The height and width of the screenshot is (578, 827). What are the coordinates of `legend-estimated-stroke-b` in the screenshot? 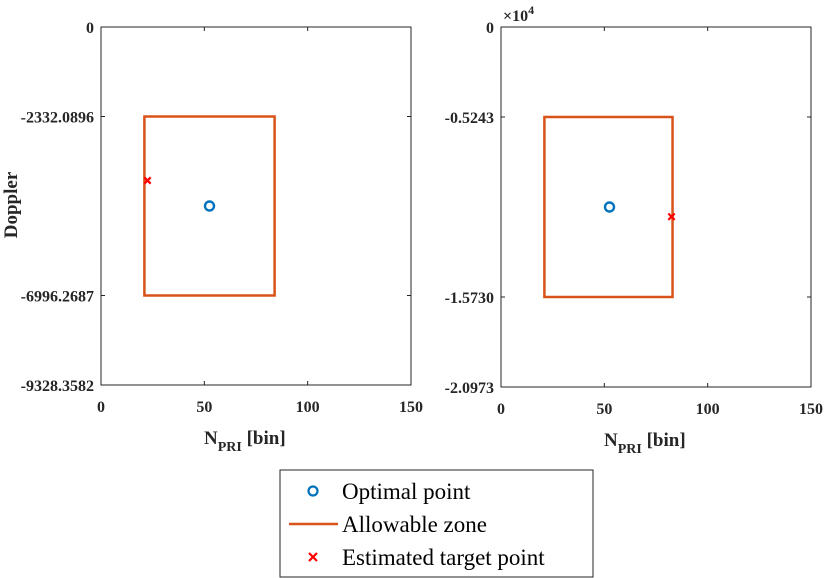 It's located at (313, 557).